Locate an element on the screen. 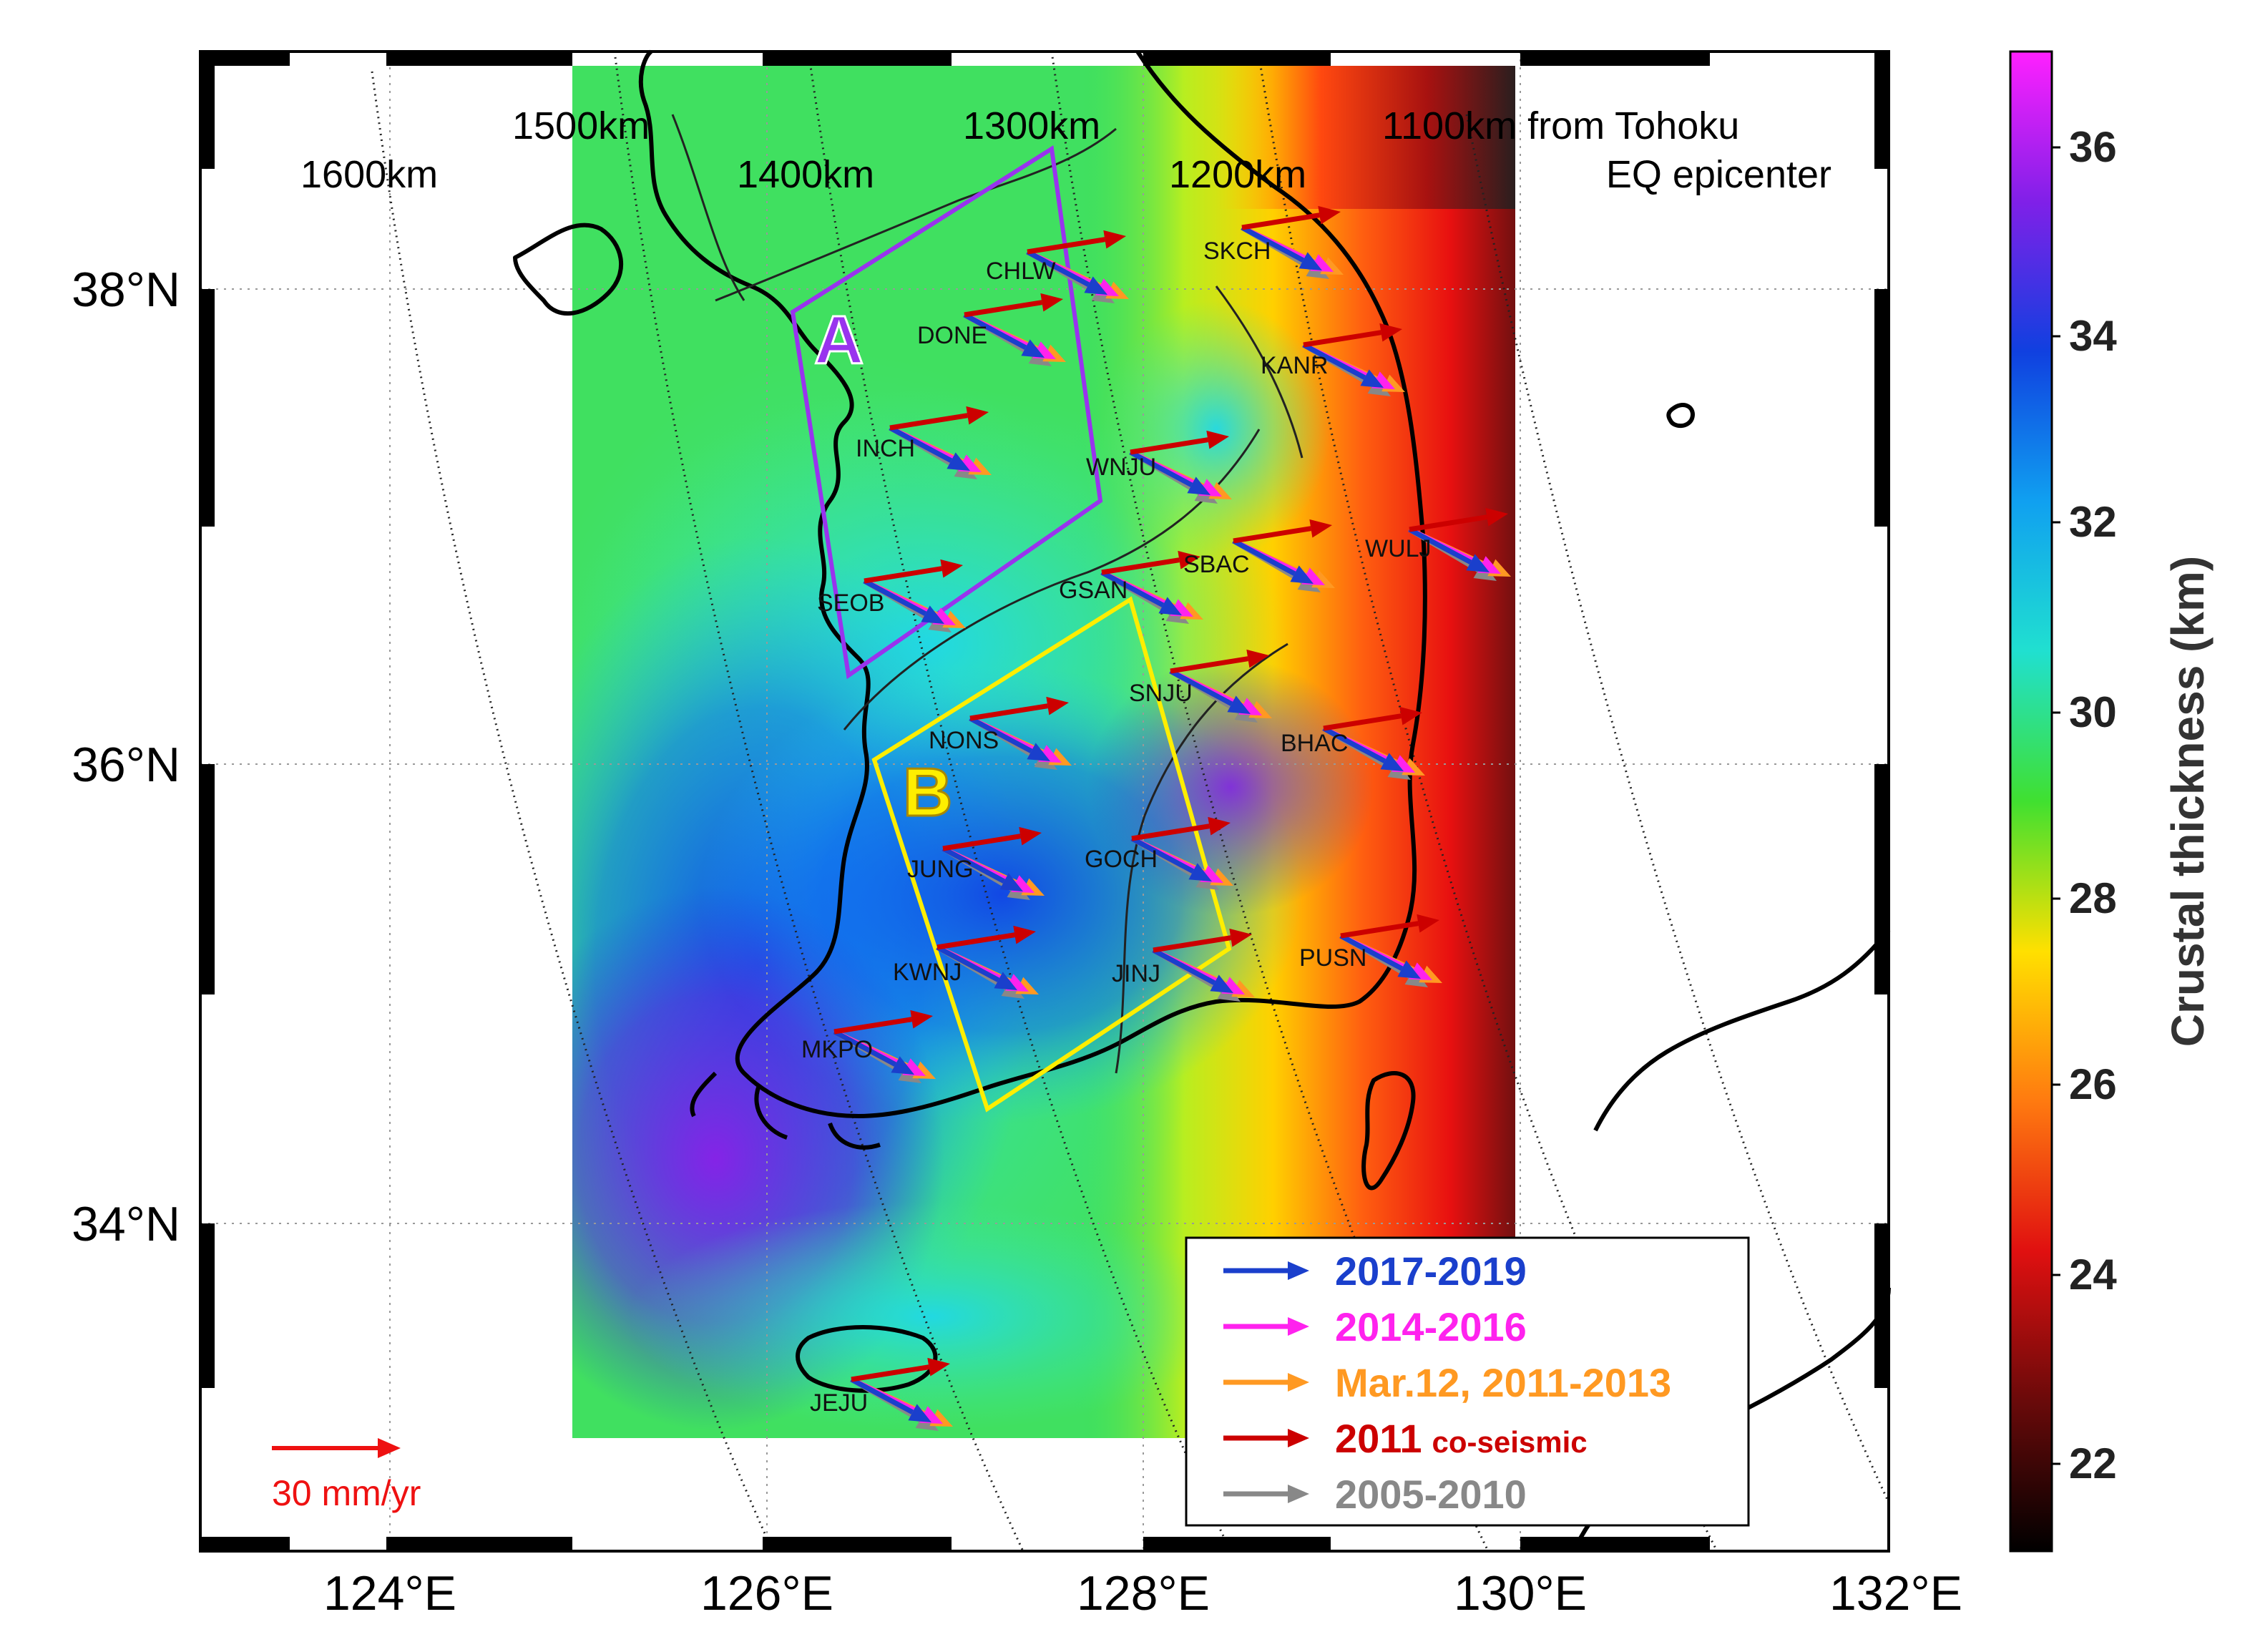 The width and height of the screenshot is (2245, 1652). legend-item: Mar.12, 2011-2013 is located at coordinates (1447, 1382).